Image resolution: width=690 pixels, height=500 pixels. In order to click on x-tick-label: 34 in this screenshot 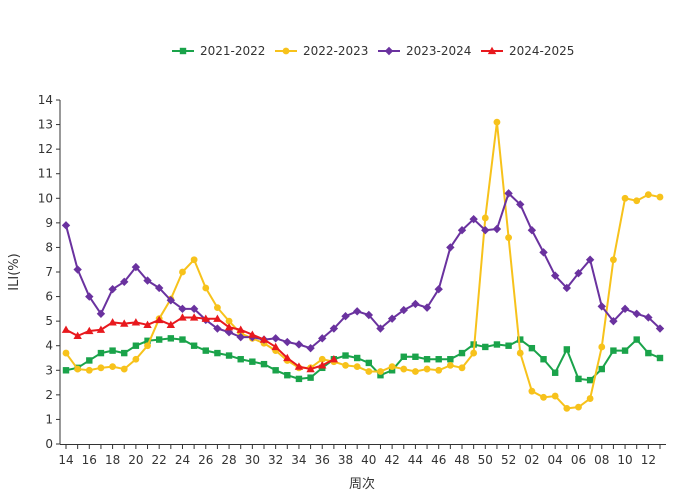, I will do `click(298, 460)`.